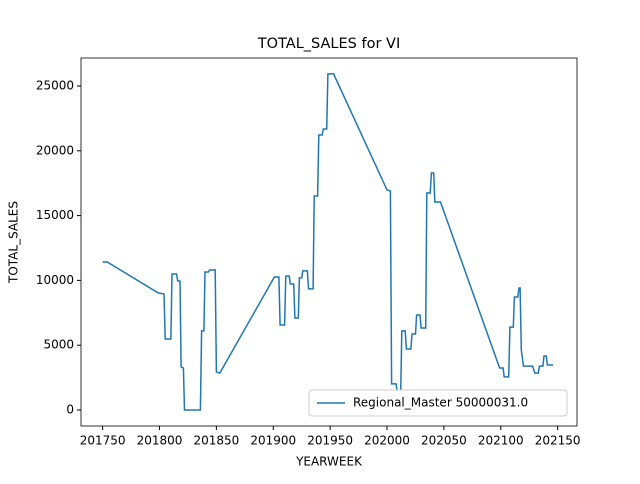 This screenshot has height=484, width=640. Describe the element at coordinates (14, 242) in the screenshot. I see `y-axis-label: TOTAL_SALES` at that location.